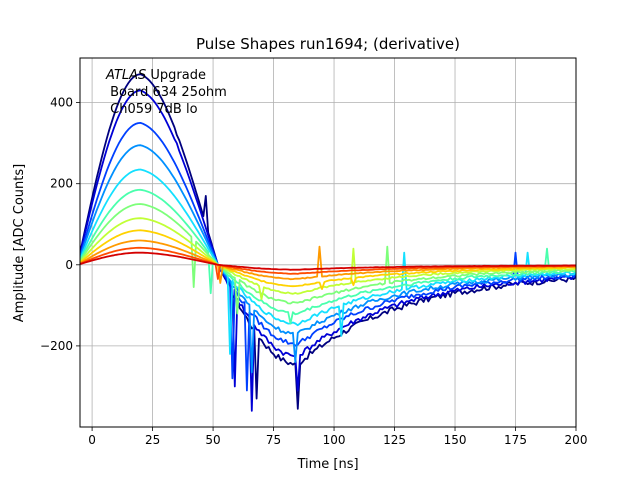  I want to click on x-axis-ticks: 0 25 50 75 100 125 150 175 200, so click(337, 437).